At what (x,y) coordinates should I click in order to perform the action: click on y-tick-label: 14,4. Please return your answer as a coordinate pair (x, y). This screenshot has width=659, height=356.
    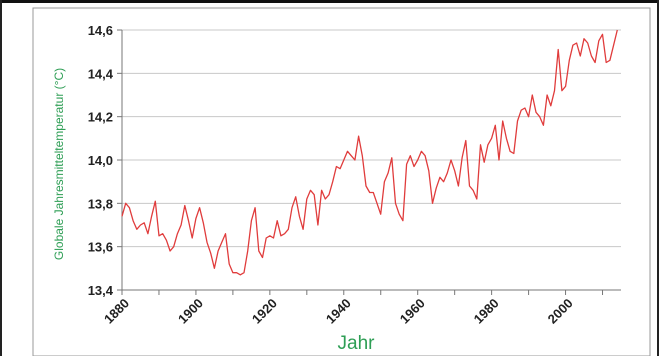
    Looking at the image, I should click on (101, 73).